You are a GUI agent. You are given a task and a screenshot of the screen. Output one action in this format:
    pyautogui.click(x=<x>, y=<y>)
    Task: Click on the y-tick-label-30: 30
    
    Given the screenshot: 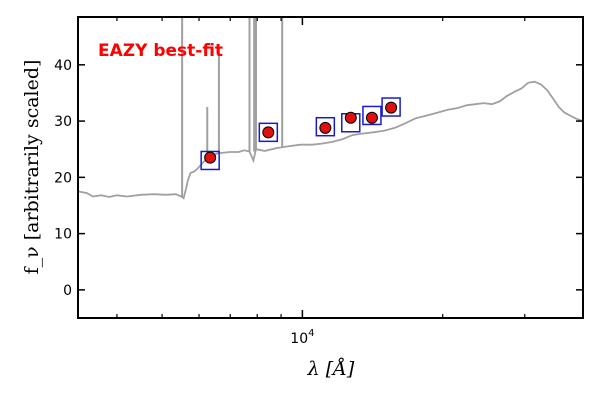 What is the action you would take?
    pyautogui.click(x=63, y=122)
    